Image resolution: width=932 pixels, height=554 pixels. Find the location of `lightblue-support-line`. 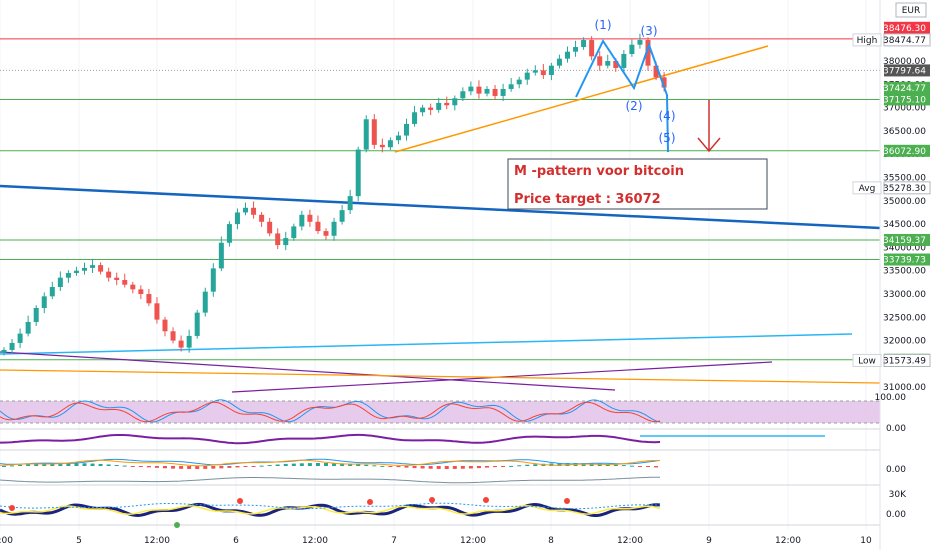

lightblue-support-line is located at coordinates (426, 344).